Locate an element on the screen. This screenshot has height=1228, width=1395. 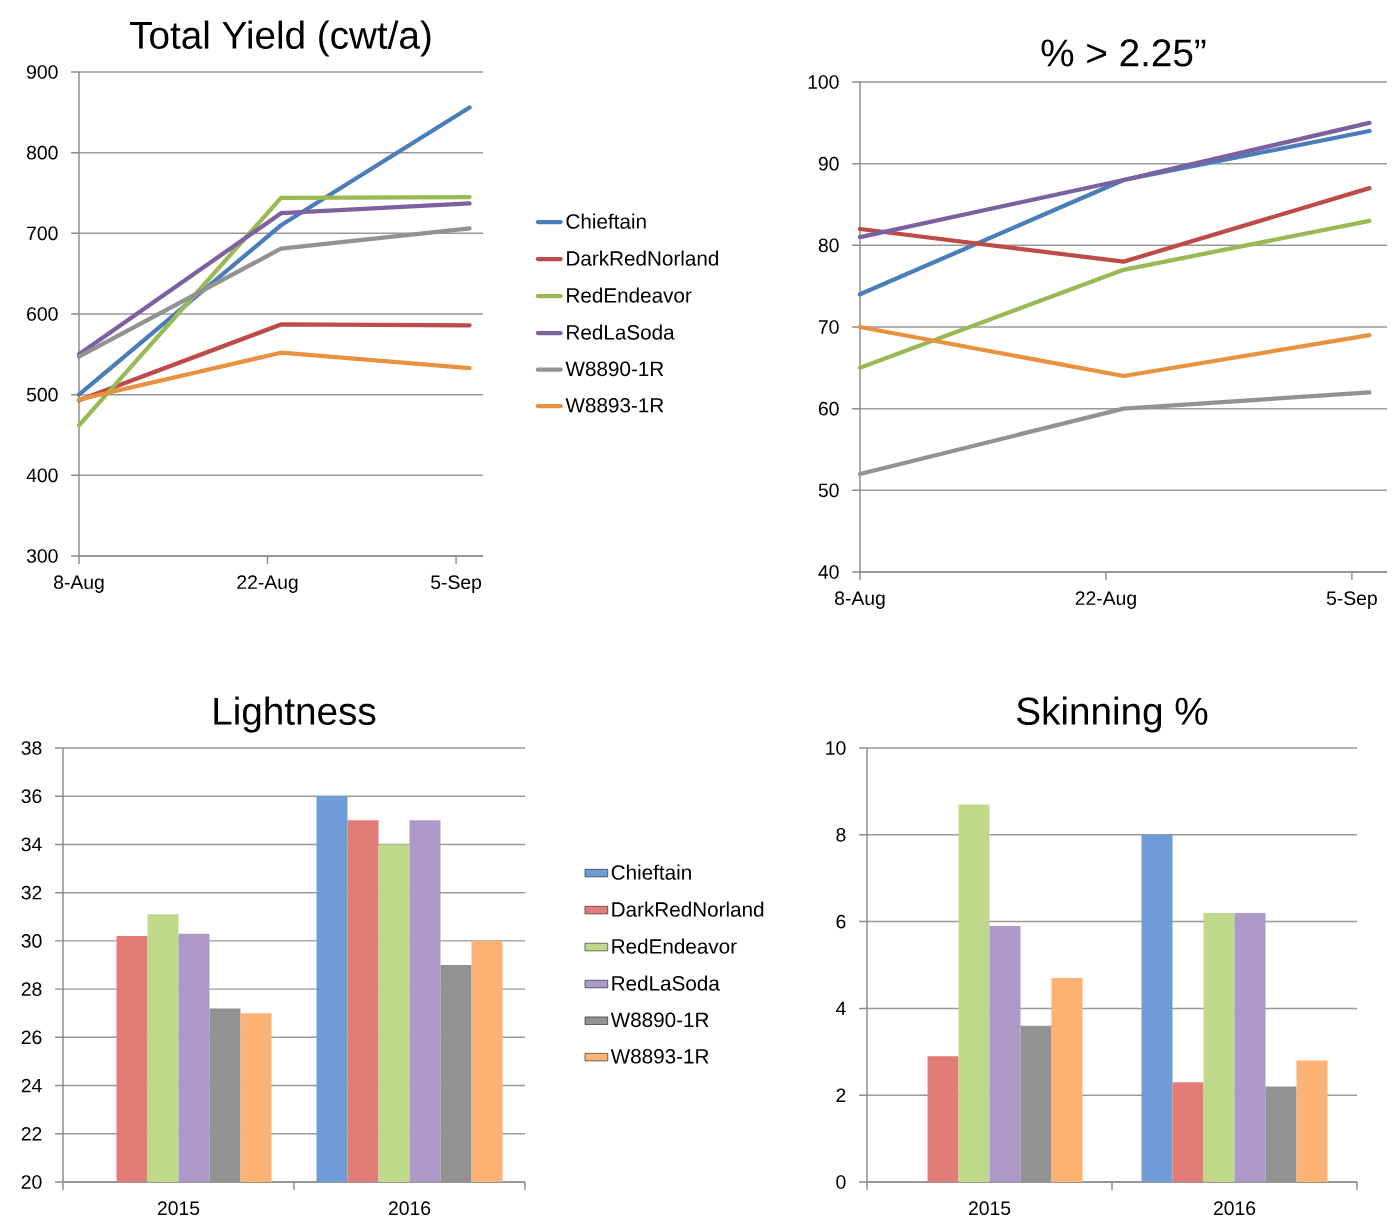
chart-title: % > 2.25” is located at coordinates (1123, 53).